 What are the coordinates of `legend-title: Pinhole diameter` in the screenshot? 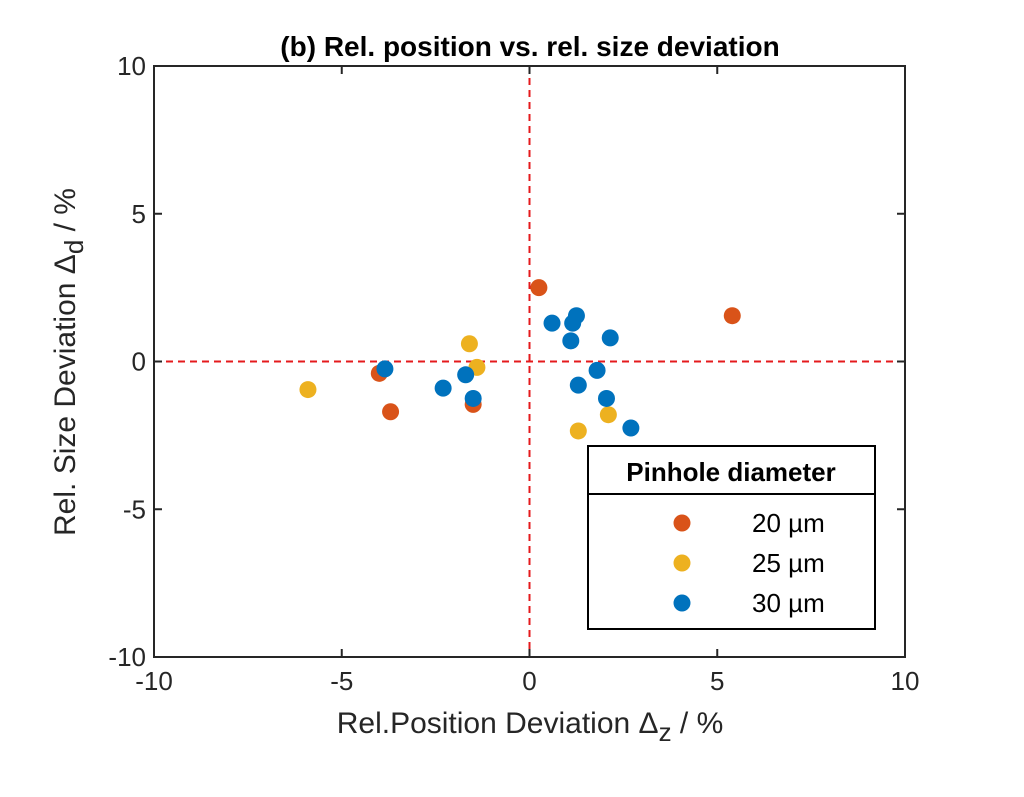 It's located at (731, 472).